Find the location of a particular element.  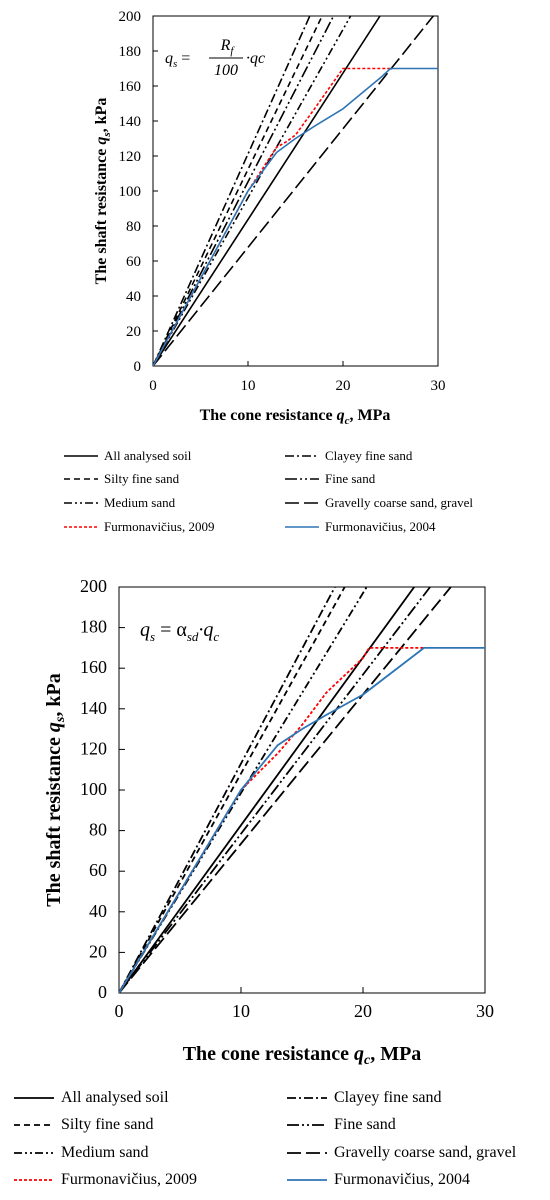

series-line-gravelly-coarse-sand-gravel is located at coordinates (293, 191).